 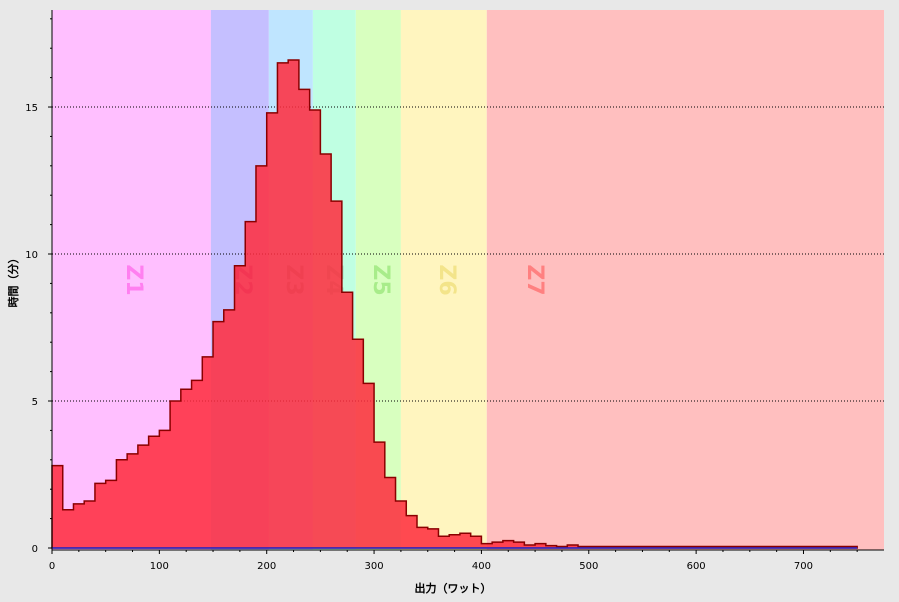 I want to click on y-tick-label-0: 0, so click(x=35, y=549).